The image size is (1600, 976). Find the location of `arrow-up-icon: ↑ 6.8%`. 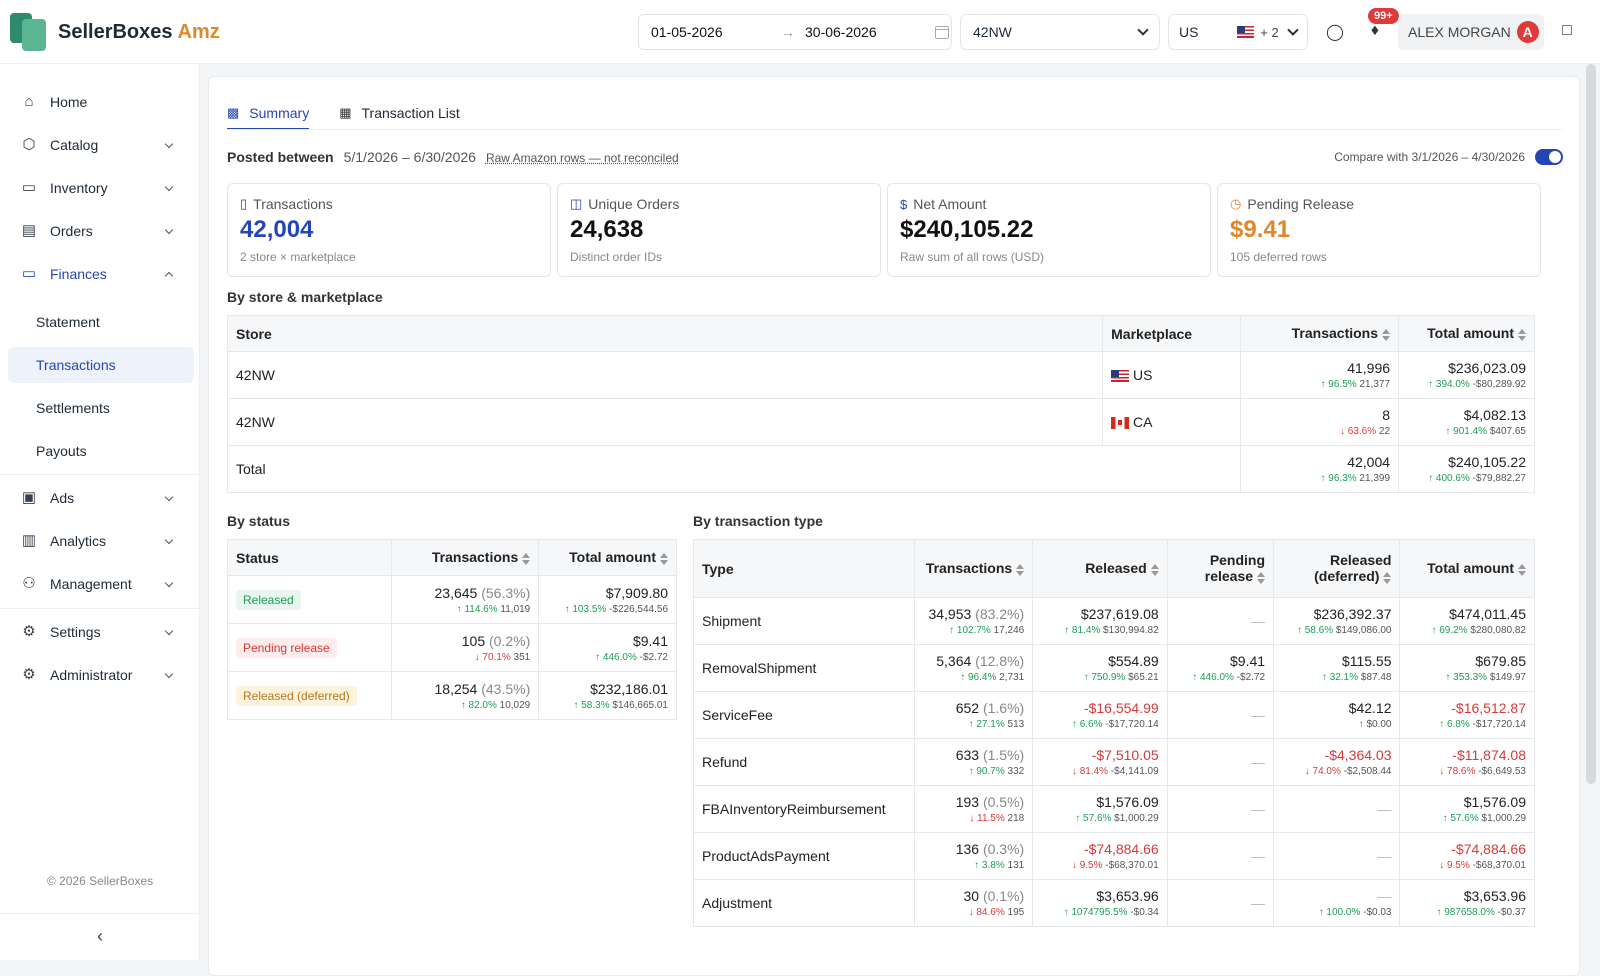

arrow-up-icon: ↑ 6.8% is located at coordinates (1454, 724).